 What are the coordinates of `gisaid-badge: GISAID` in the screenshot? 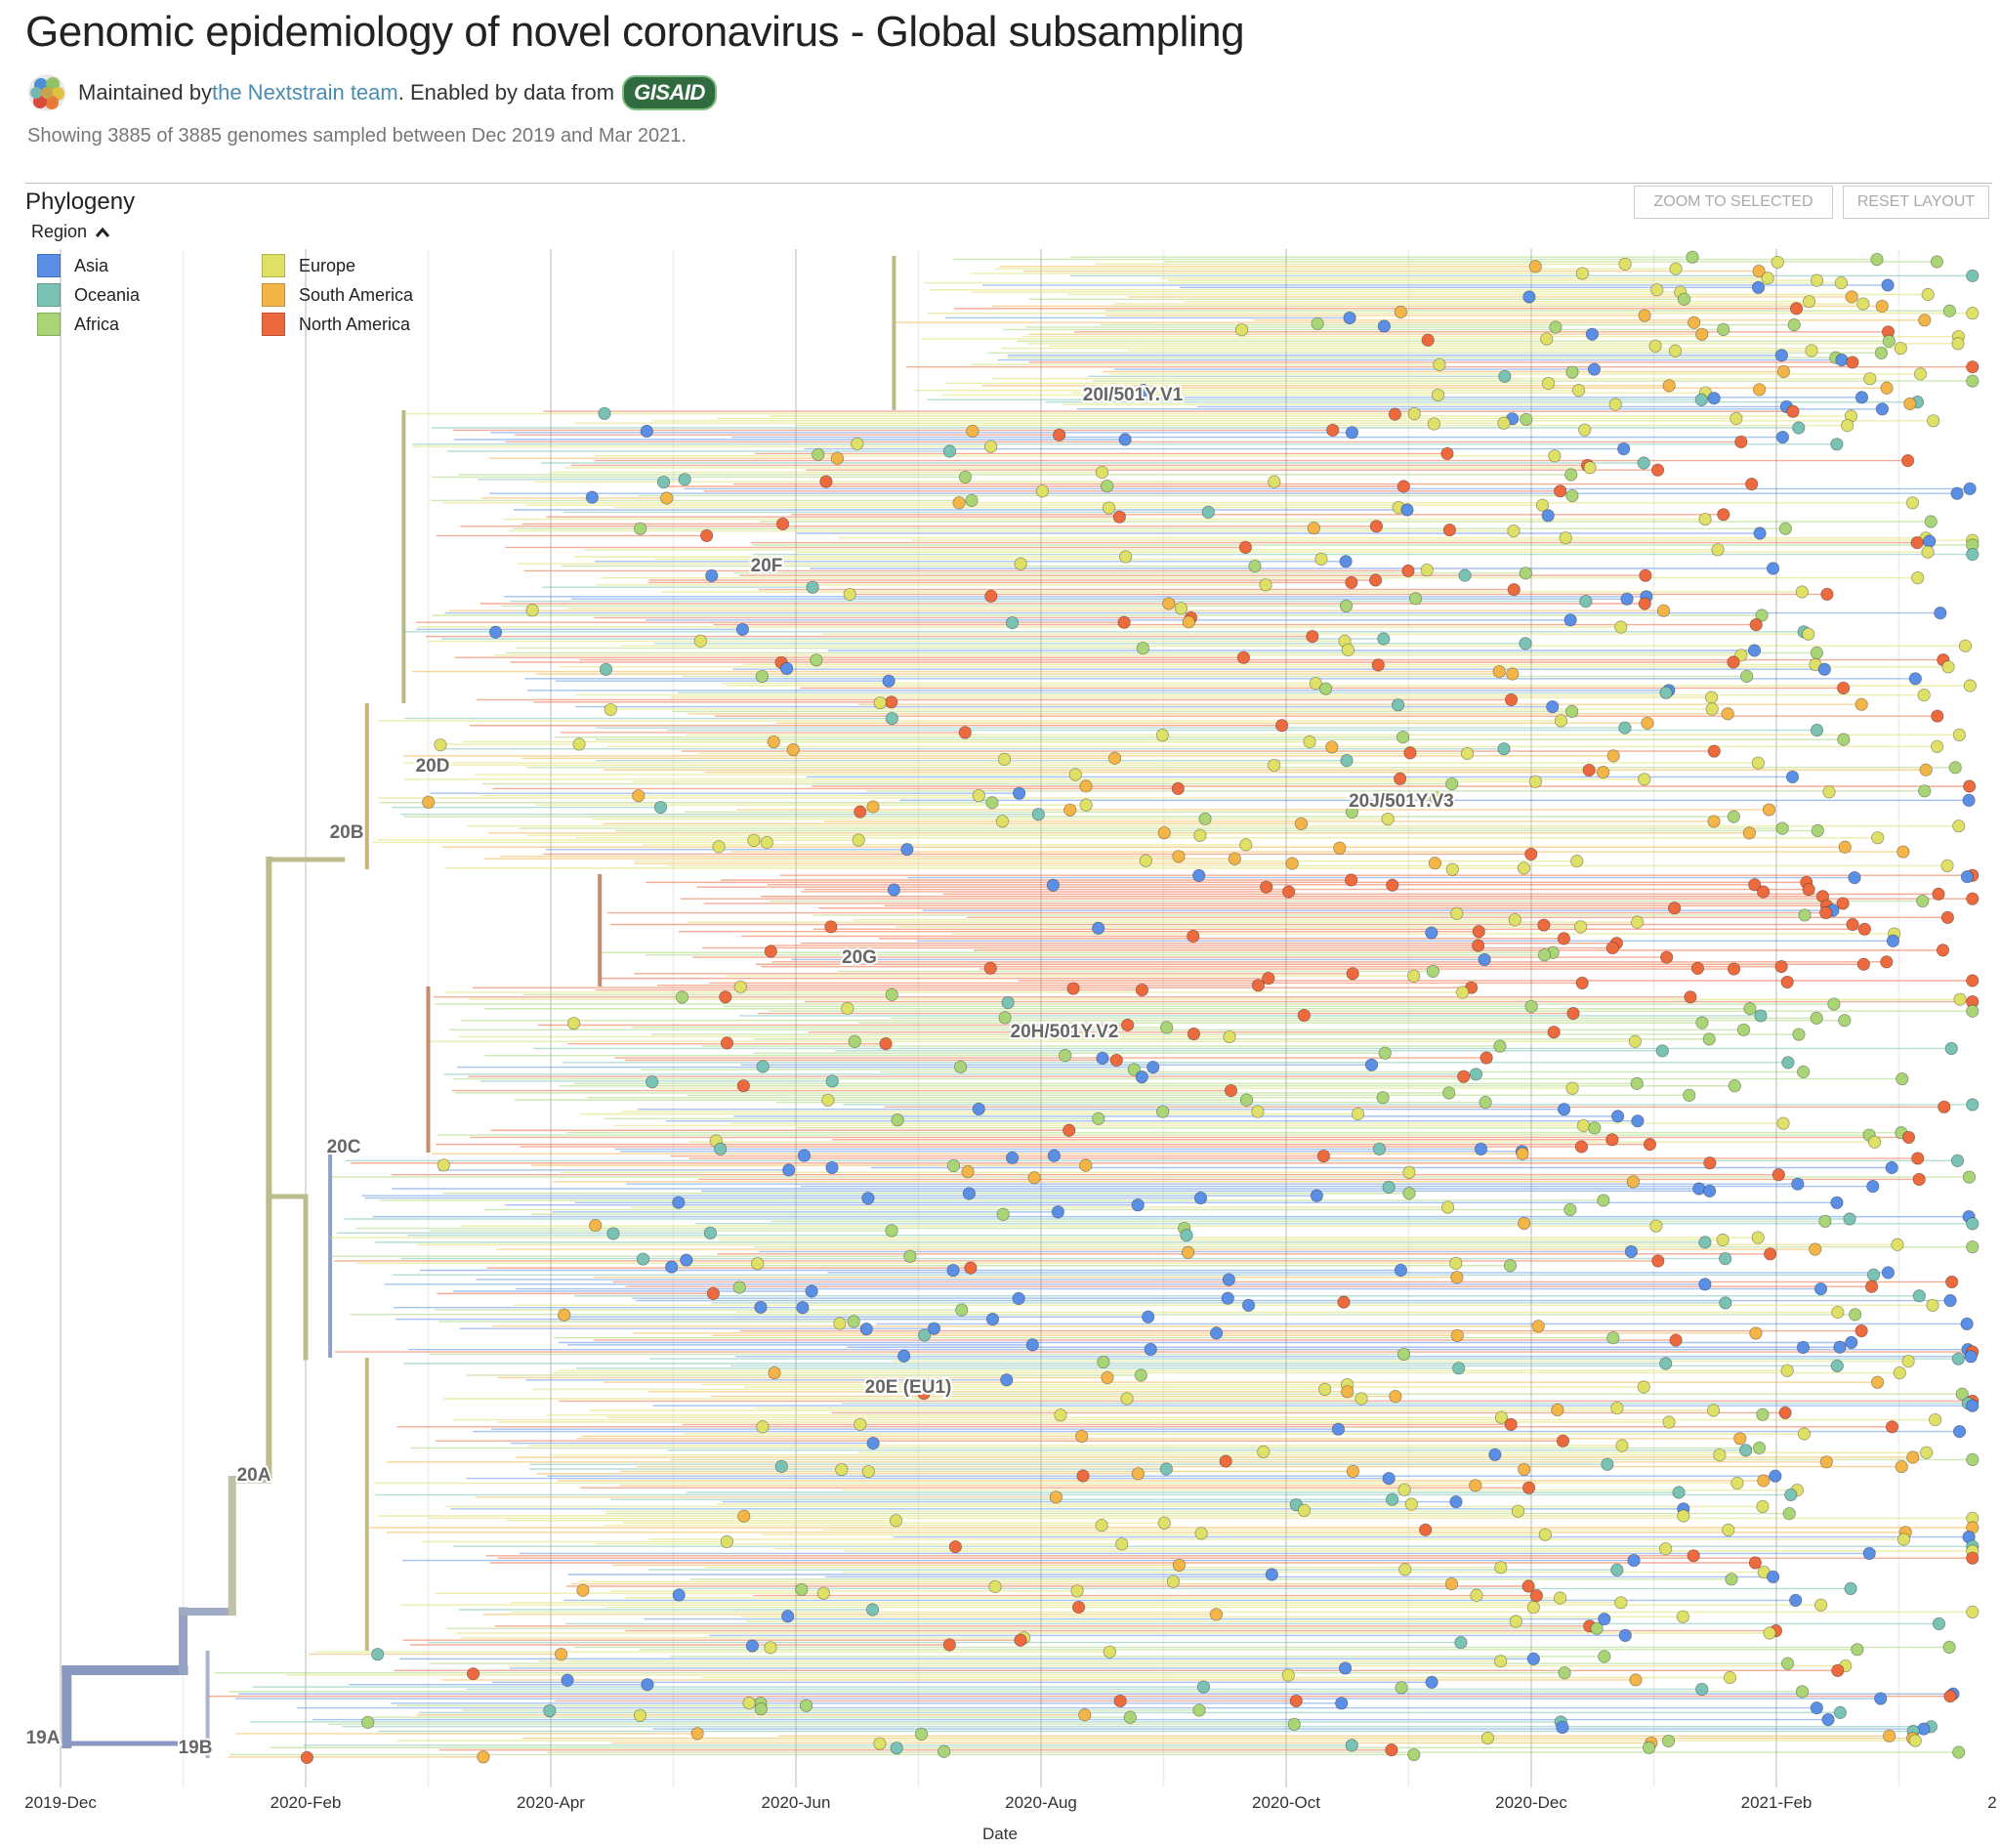 It's located at (669, 92).